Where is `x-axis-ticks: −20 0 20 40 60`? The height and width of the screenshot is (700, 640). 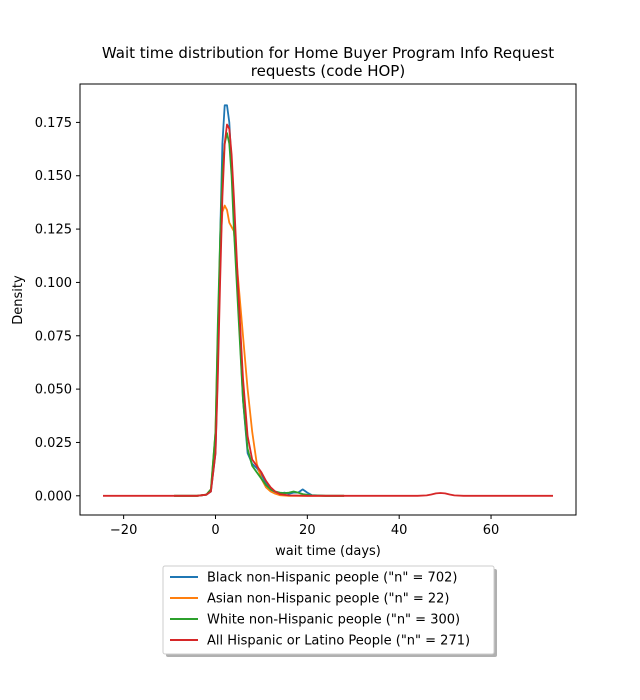
x-axis-ticks: −20 0 20 40 60 is located at coordinates (304, 526).